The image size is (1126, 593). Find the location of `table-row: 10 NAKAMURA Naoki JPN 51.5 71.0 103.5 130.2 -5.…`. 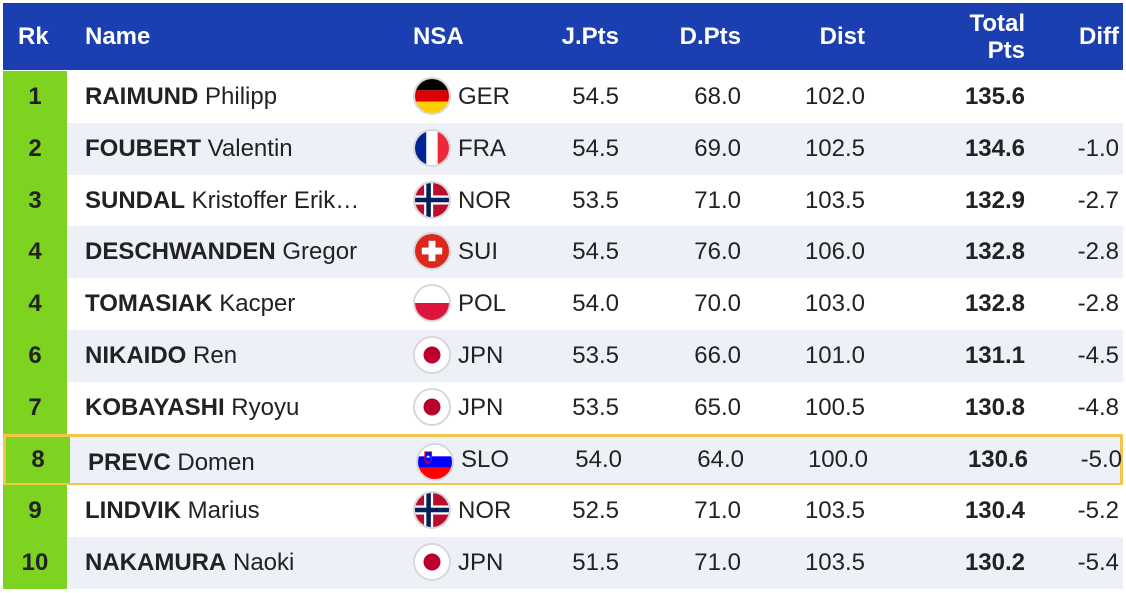

table-row: 10 NAKAMURA Naoki JPN 51.5 71.0 103.5 130.2 -5.… is located at coordinates (563, 563).